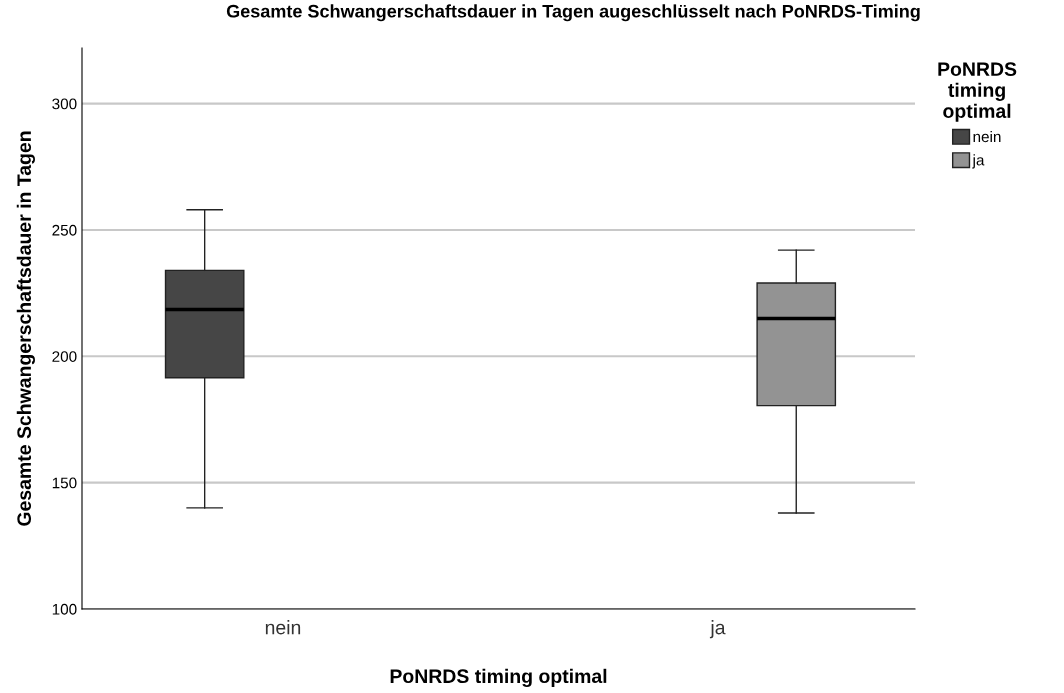 The width and height of the screenshot is (1064, 693). Describe the element at coordinates (64, 356) in the screenshot. I see `y-tick-label: 200` at that location.